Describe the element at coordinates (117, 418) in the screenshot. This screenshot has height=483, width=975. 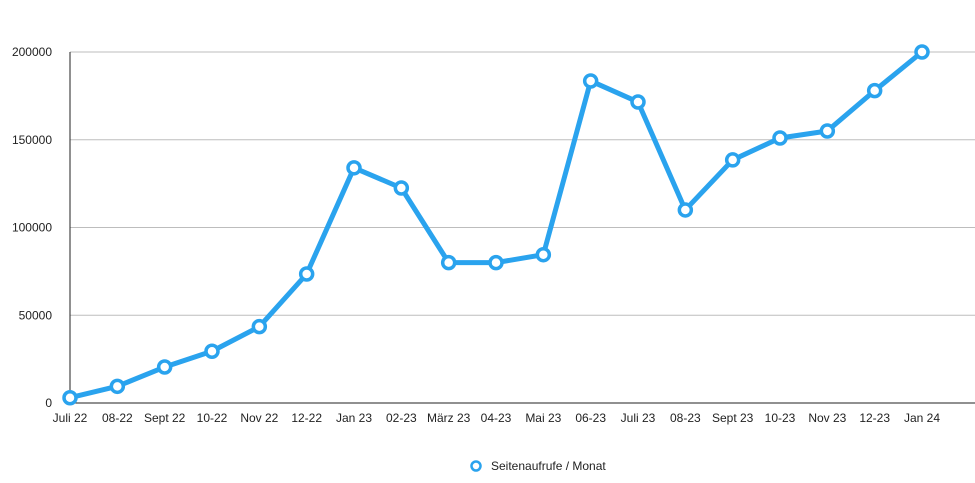
I see `x-tick-label: 08-22` at that location.